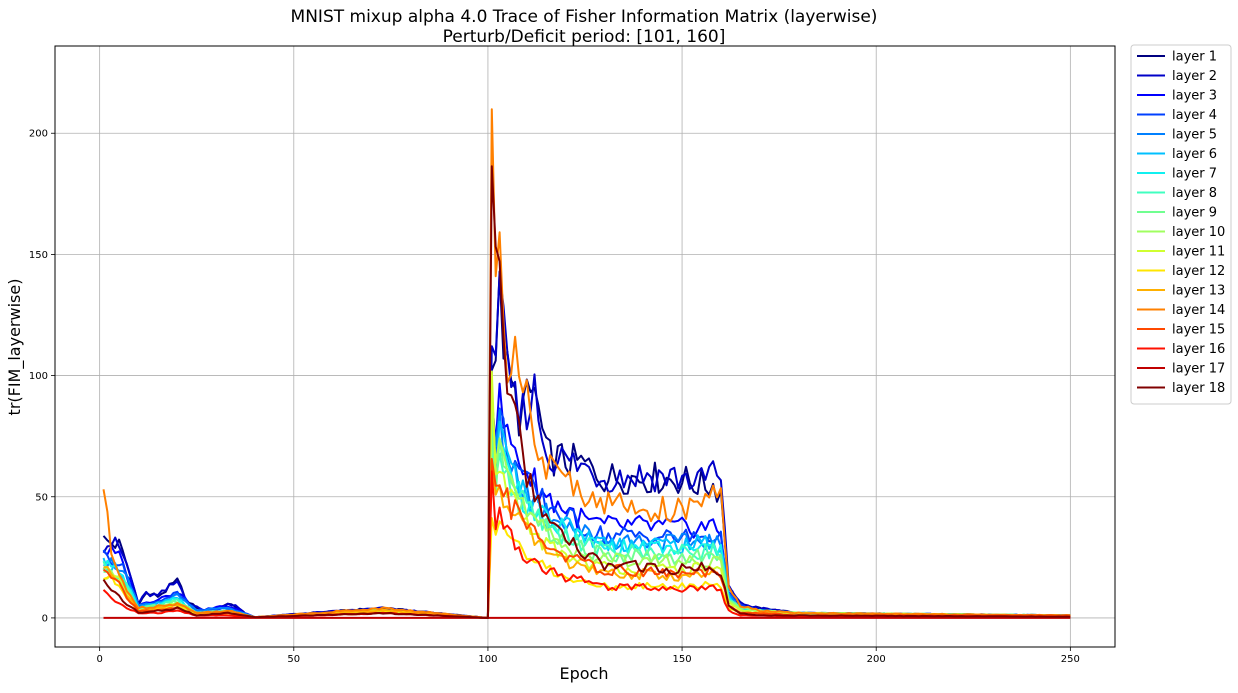 The image size is (1238, 693). I want to click on y-tick-label: 50, so click(41, 497).